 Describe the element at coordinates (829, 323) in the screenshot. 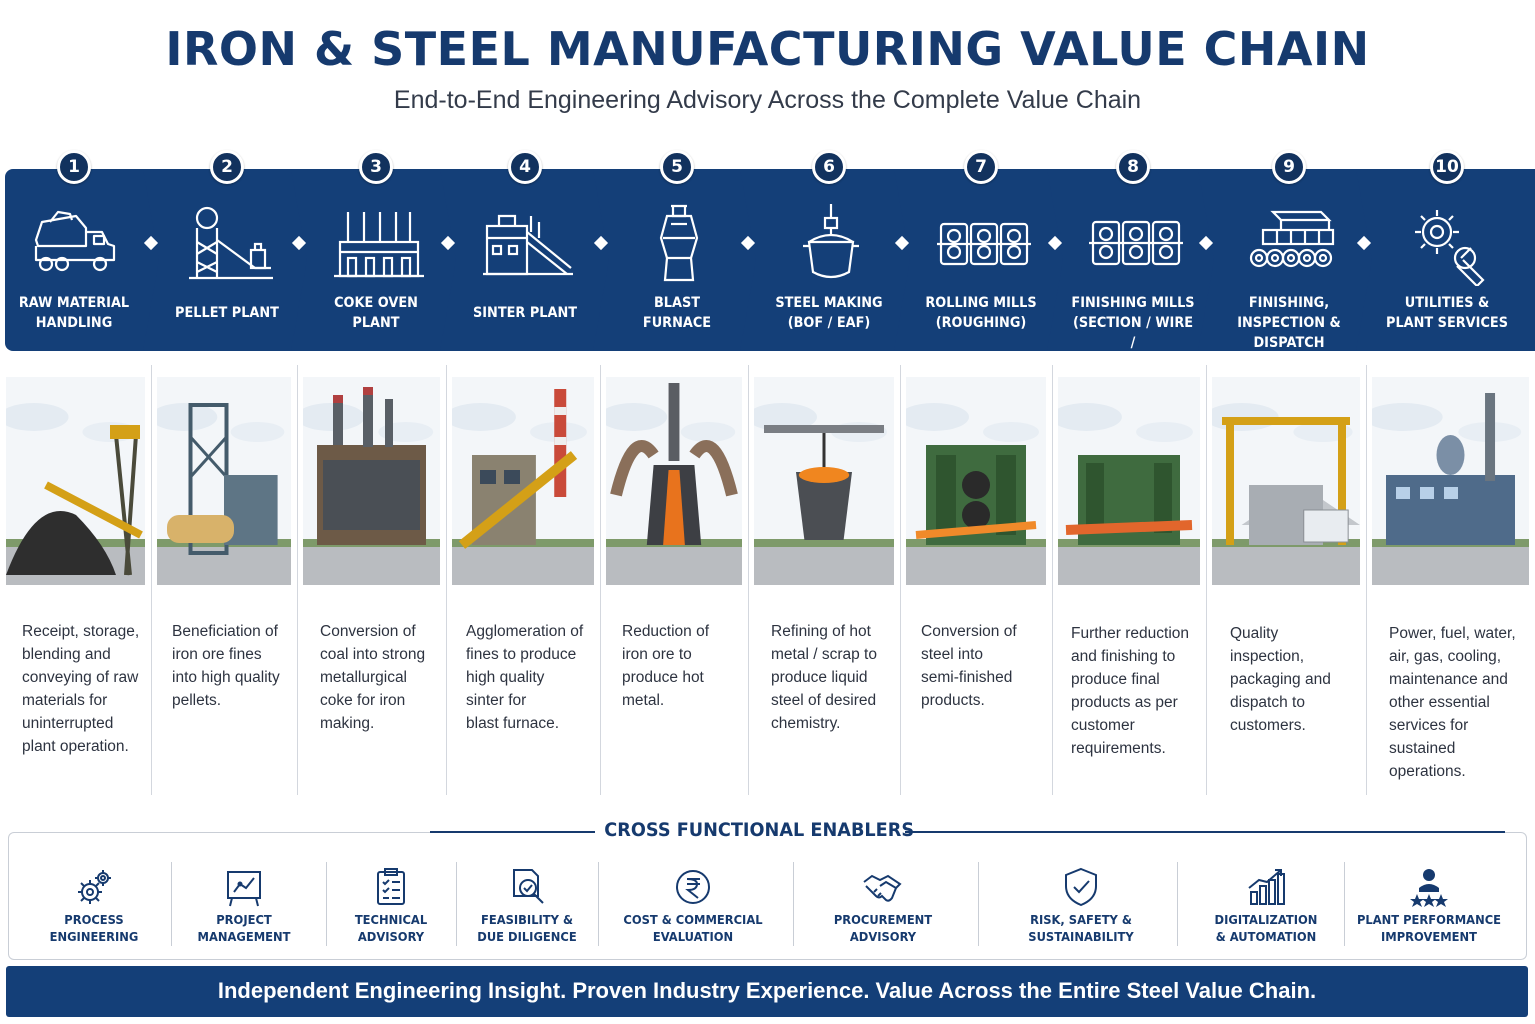

I see `stage-label-line: (BOF / EAF)` at that location.